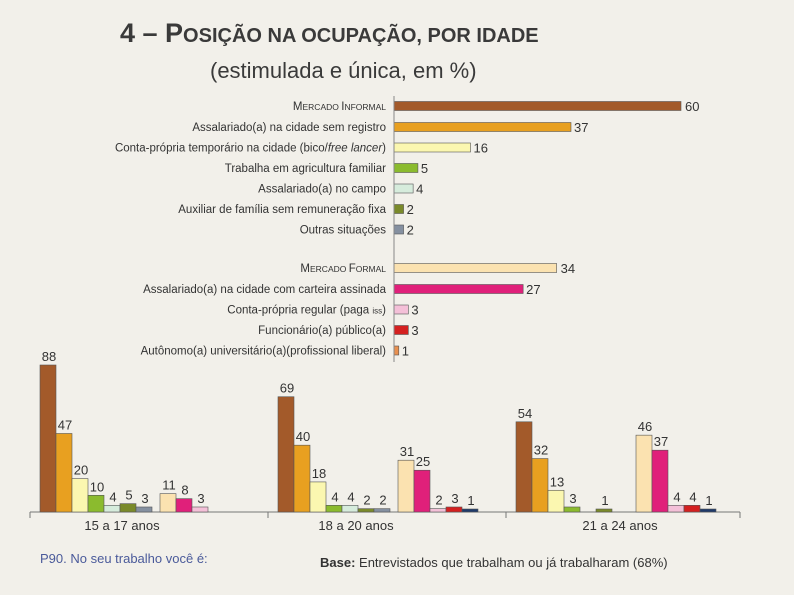 The width and height of the screenshot is (794, 595). Describe the element at coordinates (169, 485) in the screenshot. I see `vbar-value: 11` at that location.